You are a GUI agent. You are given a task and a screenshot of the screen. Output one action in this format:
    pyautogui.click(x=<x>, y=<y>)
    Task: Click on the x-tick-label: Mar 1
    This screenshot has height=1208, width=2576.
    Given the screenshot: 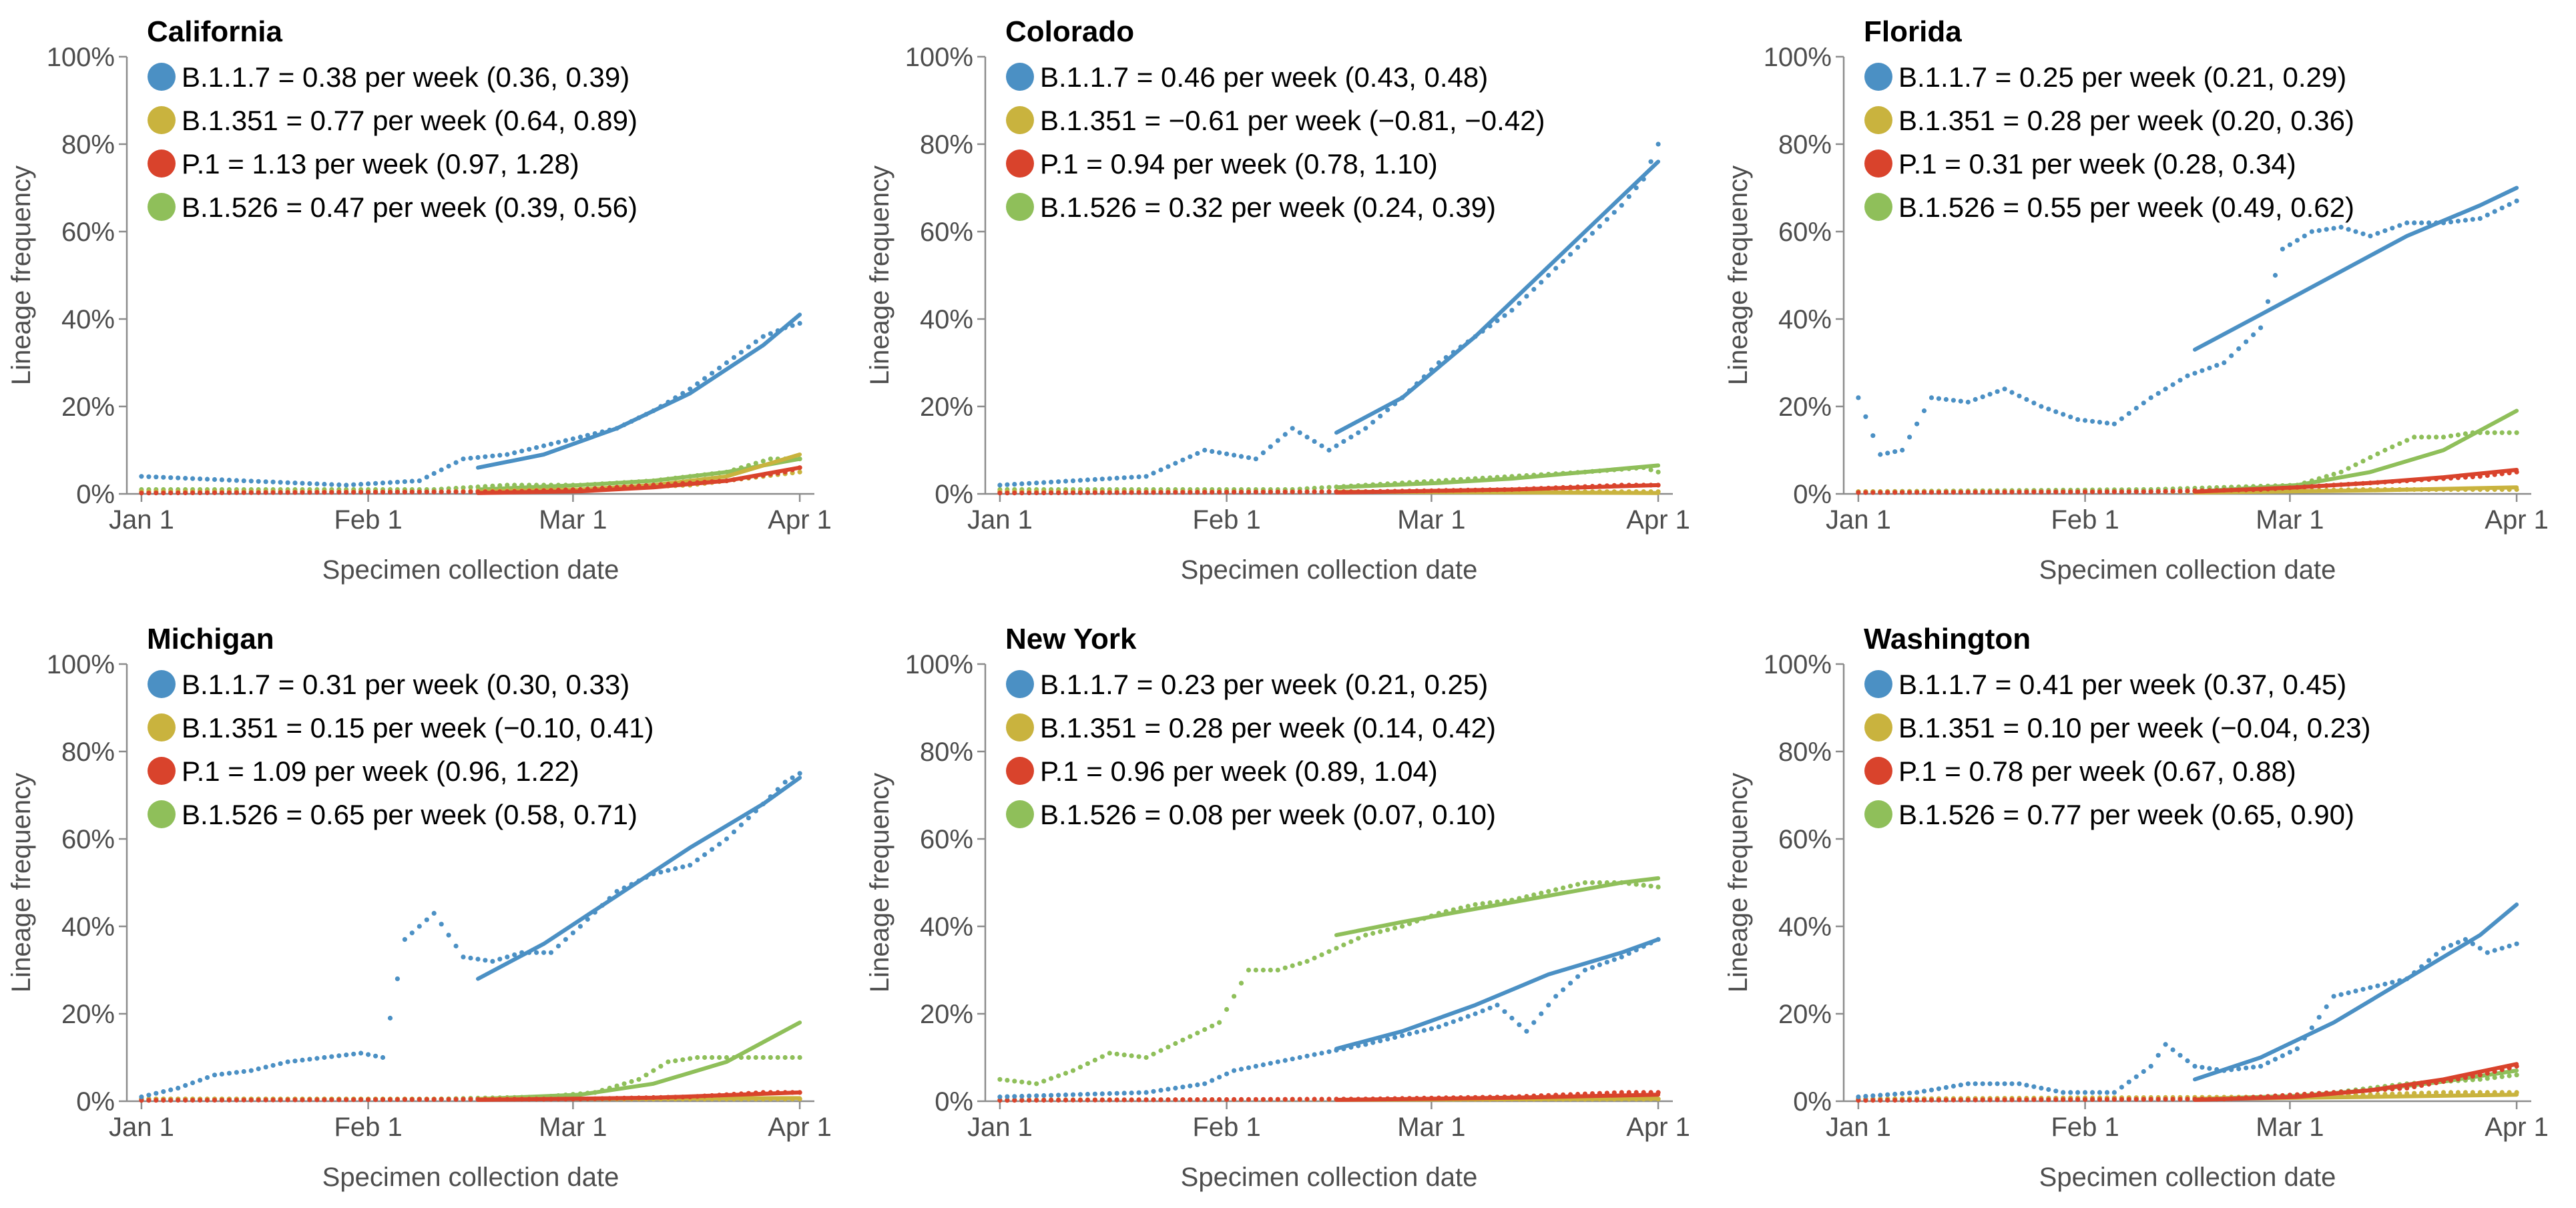 What is the action you would take?
    pyautogui.click(x=1431, y=1127)
    